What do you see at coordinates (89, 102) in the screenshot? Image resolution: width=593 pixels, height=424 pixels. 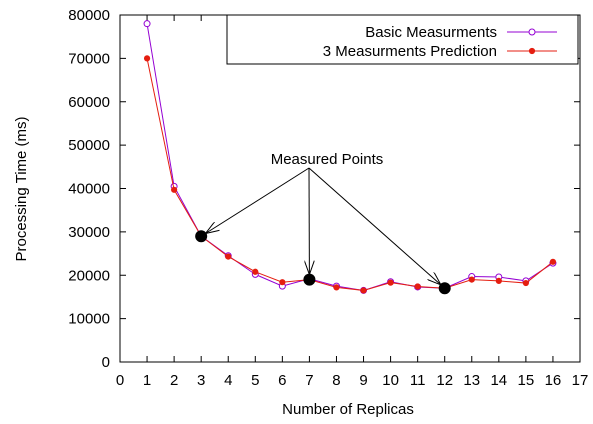 I see `y-tick-label: 60000` at bounding box center [89, 102].